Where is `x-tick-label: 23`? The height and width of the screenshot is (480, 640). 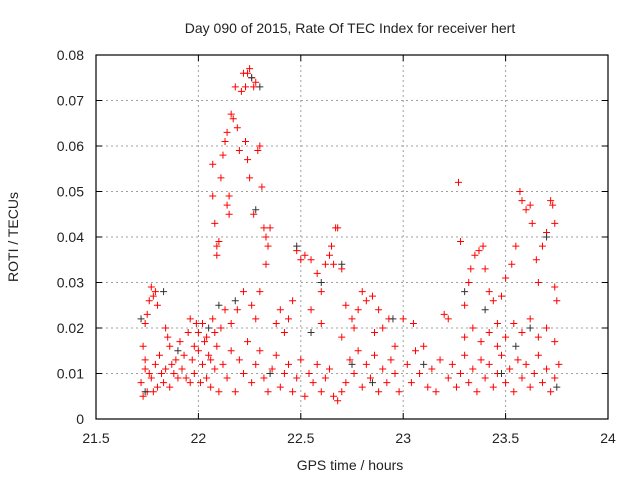
x-tick-label: 23 is located at coordinates (403, 438).